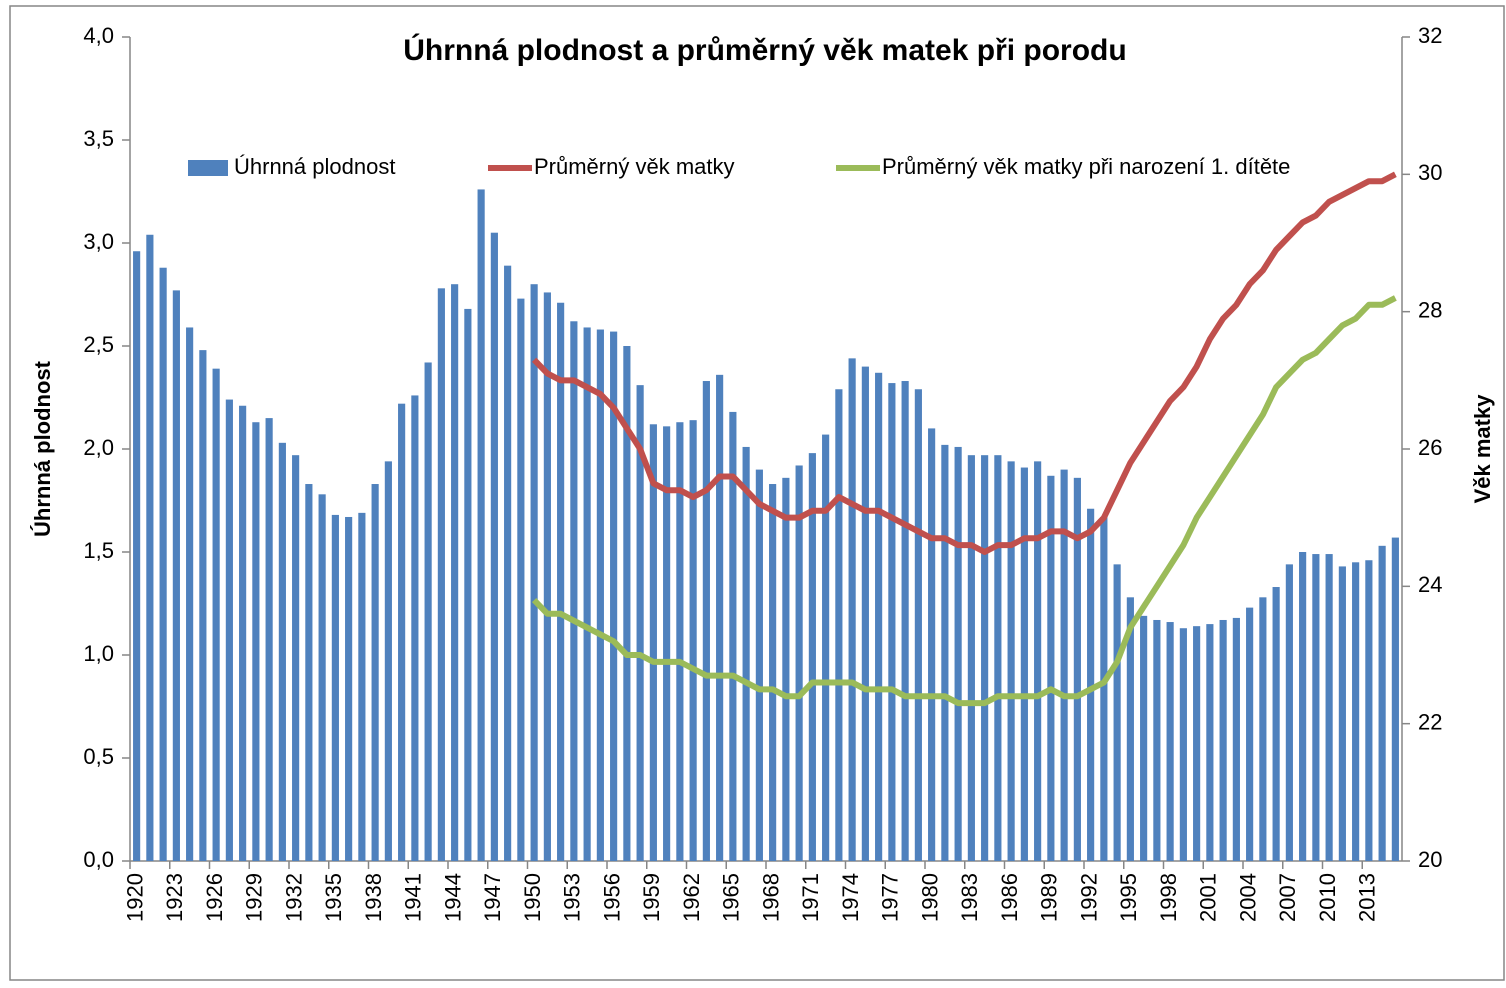 Image resolution: width=1506 pixels, height=988 pixels. I want to click on y2-tick-label: 30, so click(1430, 172).